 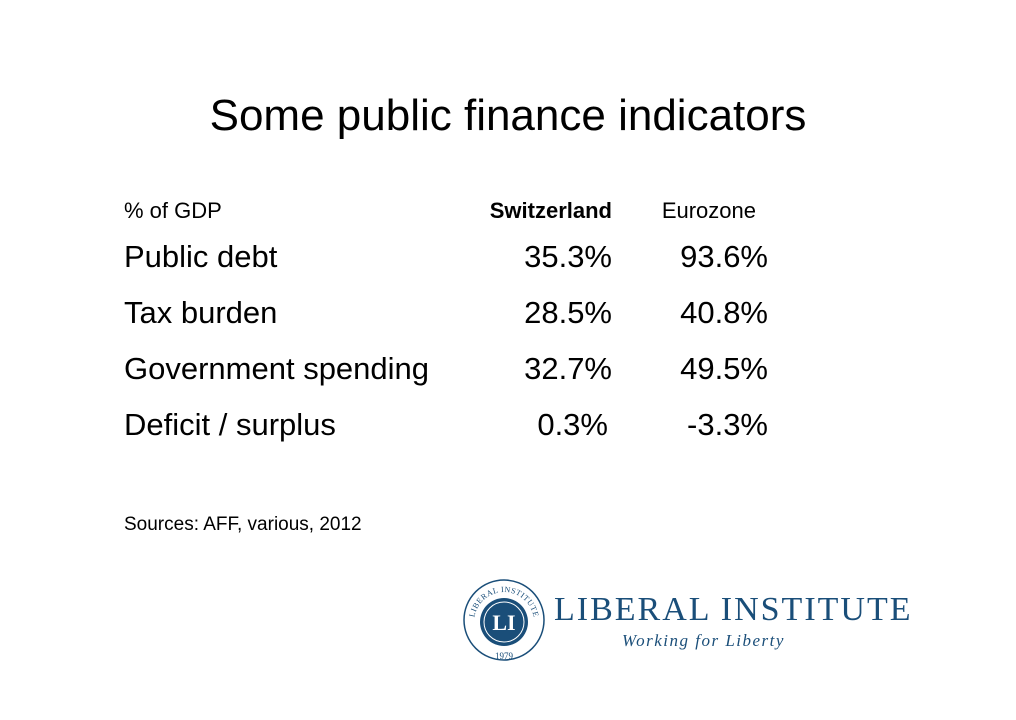 What do you see at coordinates (454, 313) in the screenshot?
I see `table-row: Tax burden 28.5% 40.8%` at bounding box center [454, 313].